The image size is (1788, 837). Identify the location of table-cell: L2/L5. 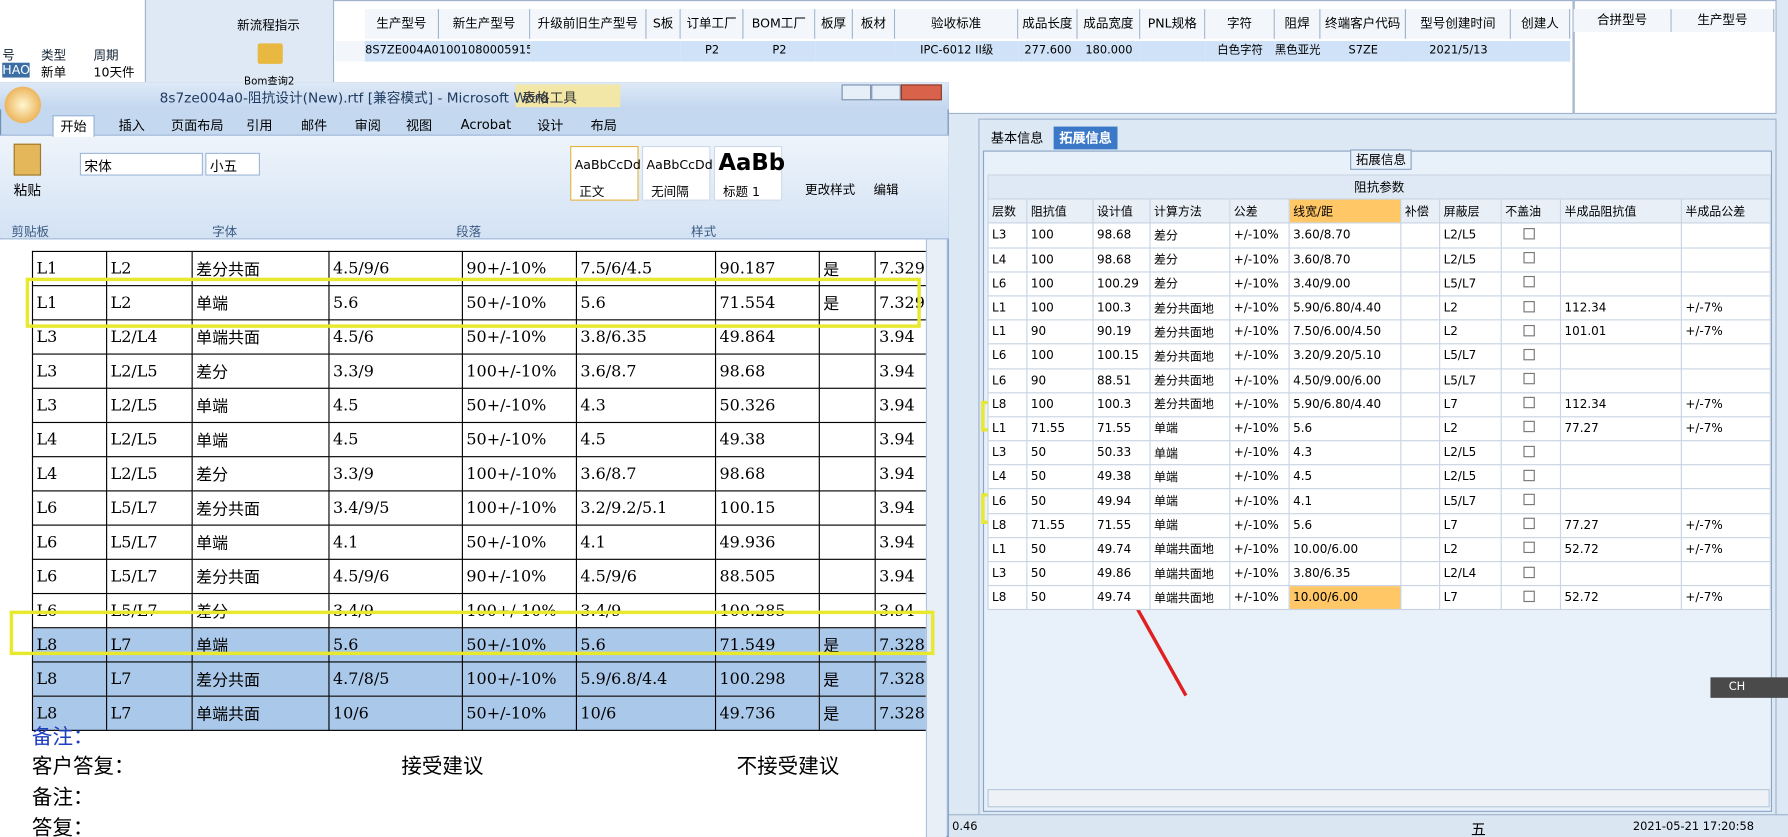
(1470, 259).